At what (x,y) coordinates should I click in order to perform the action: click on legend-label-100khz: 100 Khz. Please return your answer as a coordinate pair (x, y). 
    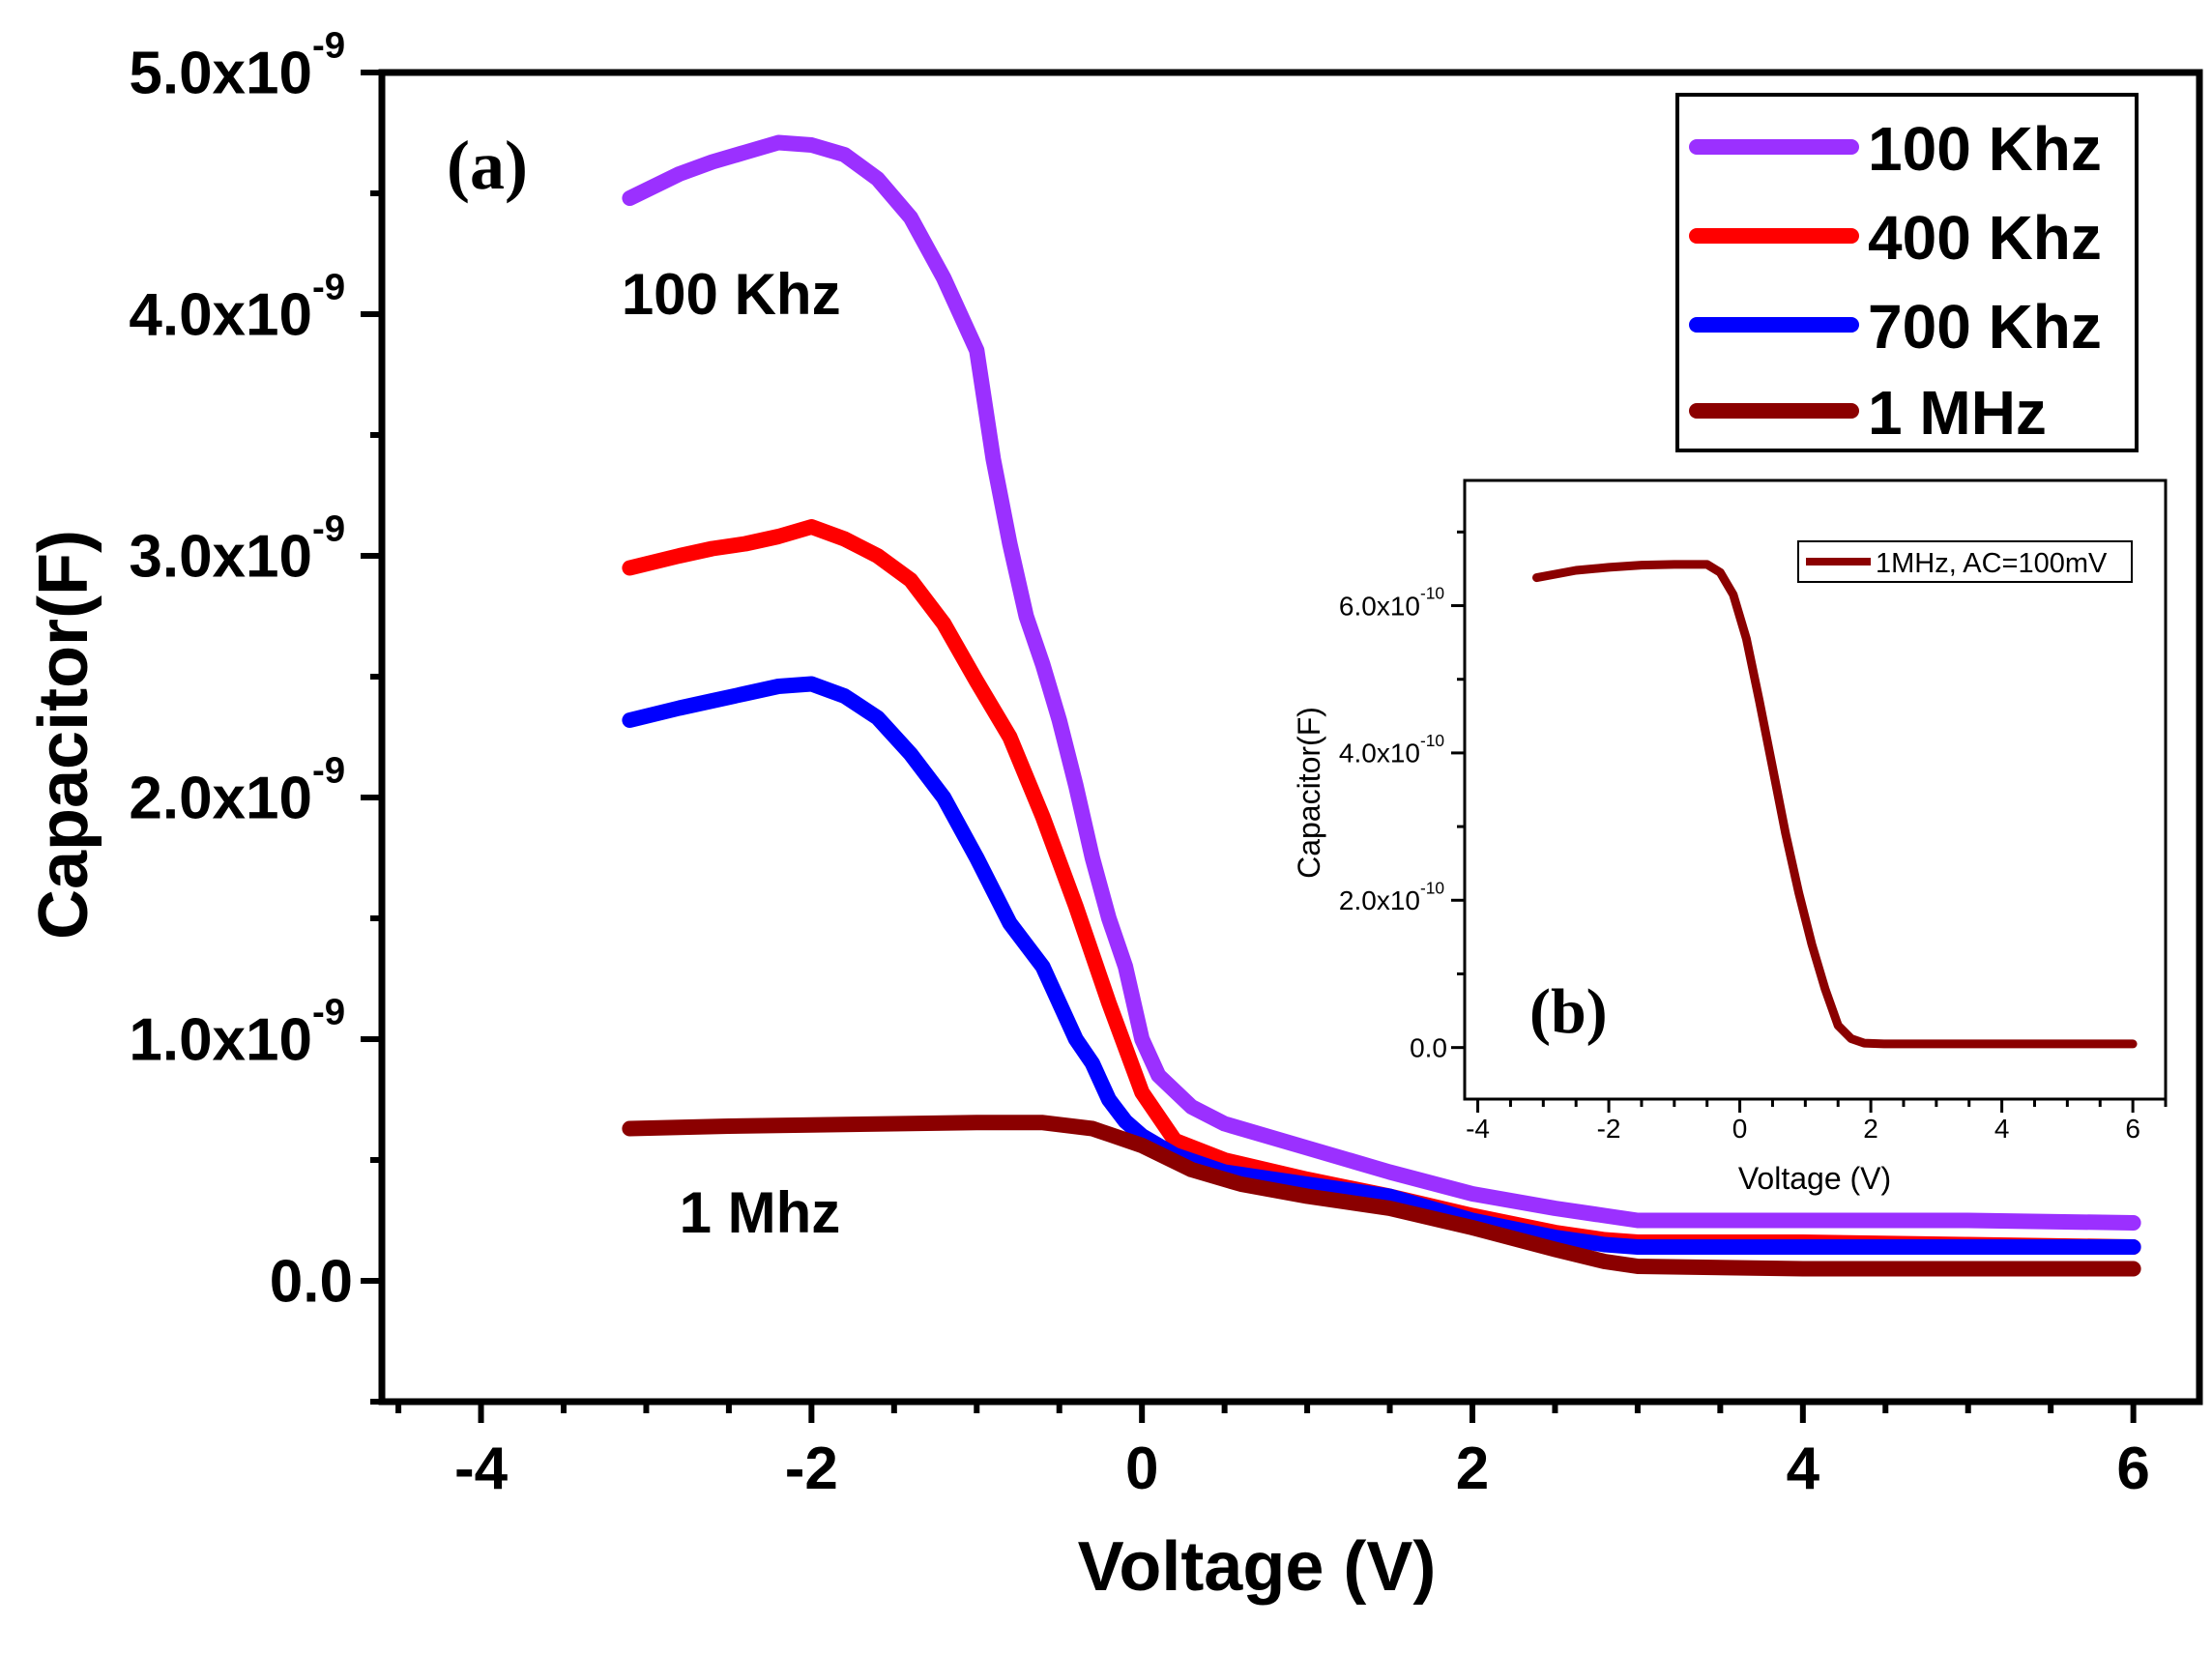
    Looking at the image, I should click on (1985, 149).